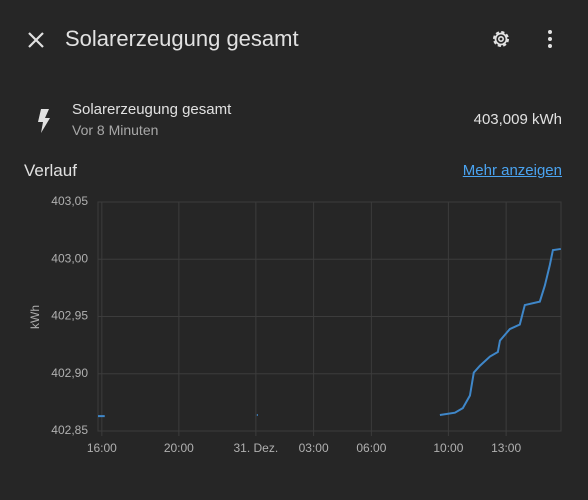 This screenshot has height=500, width=588. What do you see at coordinates (512, 170) in the screenshot?
I see `more-link: Mehr anzeigen` at bounding box center [512, 170].